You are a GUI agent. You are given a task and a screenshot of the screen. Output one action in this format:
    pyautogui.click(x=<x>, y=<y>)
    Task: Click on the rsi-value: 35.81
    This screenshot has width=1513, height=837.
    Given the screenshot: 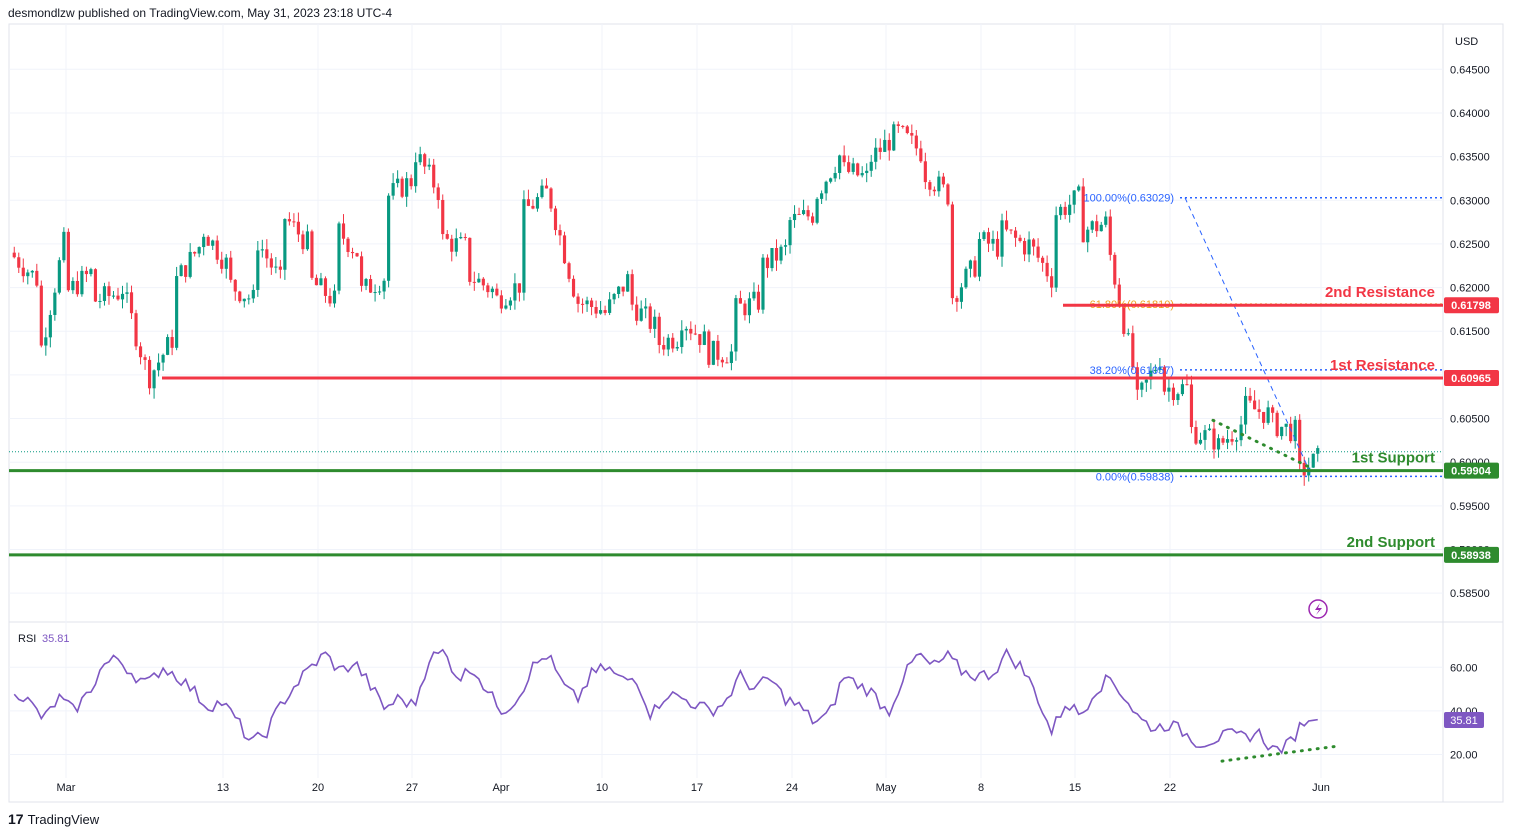 What is the action you would take?
    pyautogui.click(x=56, y=639)
    